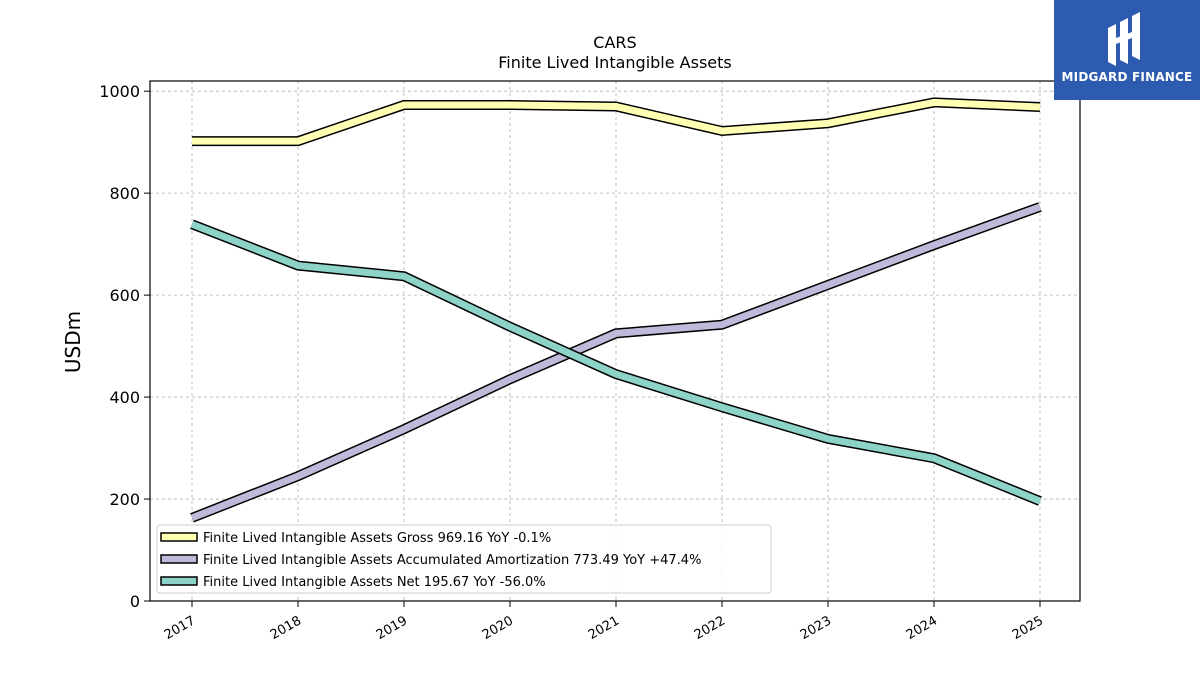  Describe the element at coordinates (710, 628) in the screenshot. I see `x-tick-label: 2022` at that location.